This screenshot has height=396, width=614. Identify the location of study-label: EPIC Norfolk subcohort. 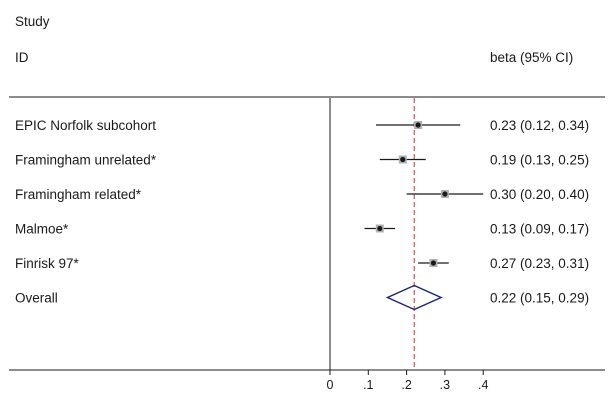
(85, 125).